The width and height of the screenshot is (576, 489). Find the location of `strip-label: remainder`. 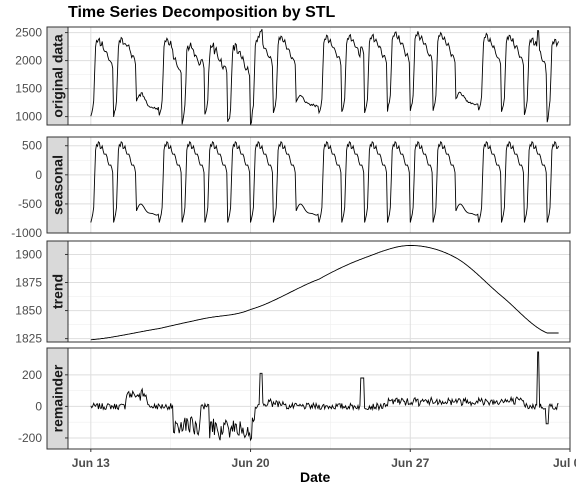

strip-label: remainder is located at coordinates (58, 398).